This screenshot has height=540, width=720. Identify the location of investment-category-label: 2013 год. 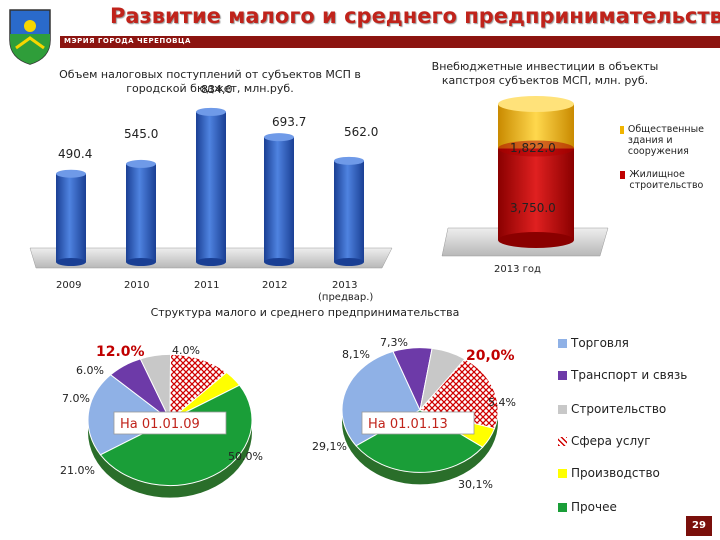
(517, 269).